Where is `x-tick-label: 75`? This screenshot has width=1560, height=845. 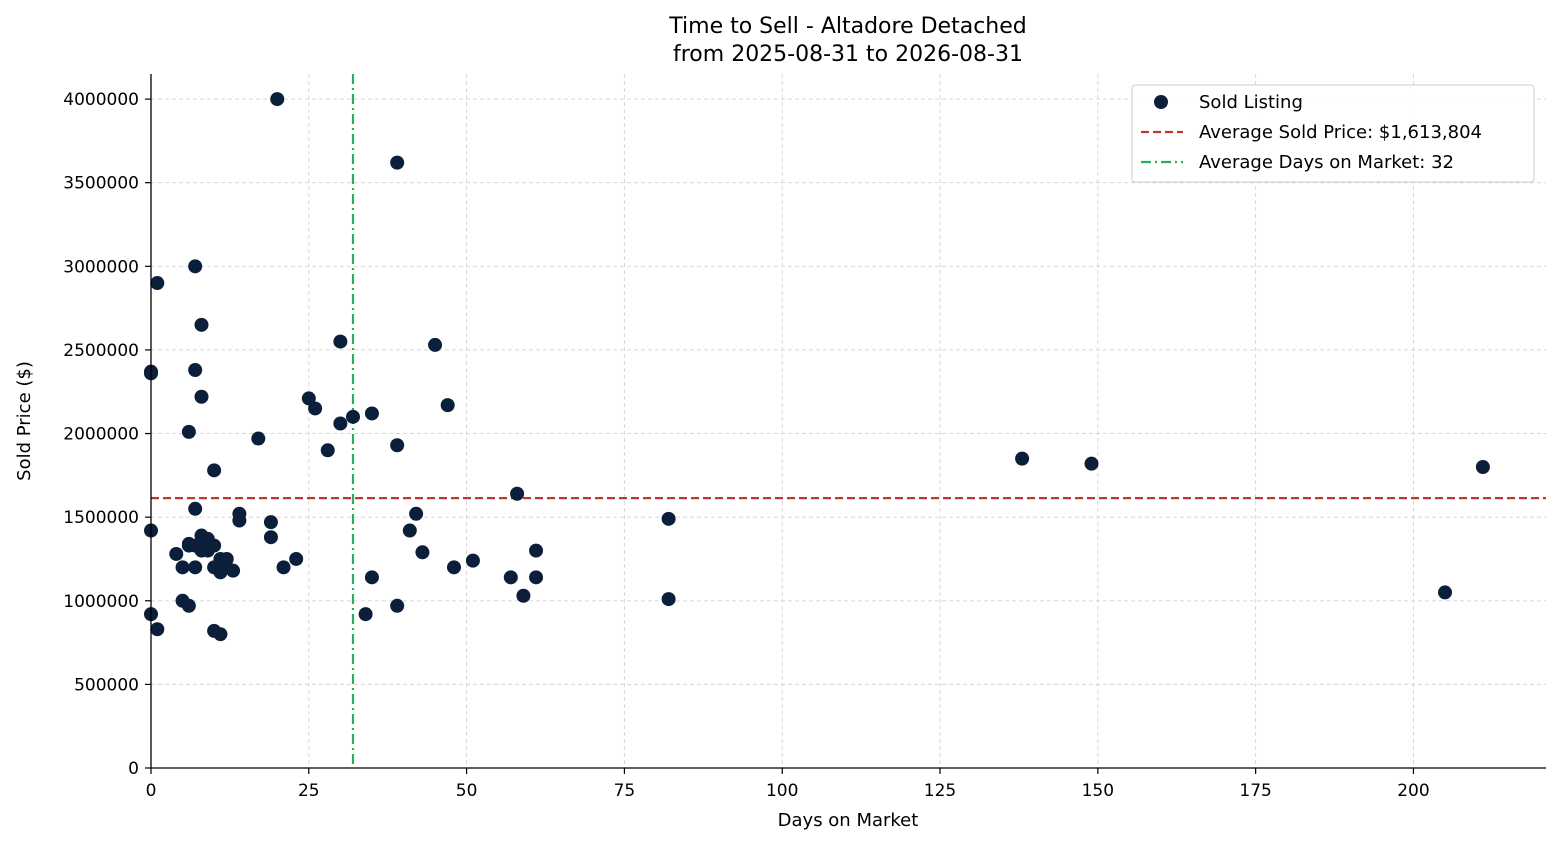
x-tick-label: 75 is located at coordinates (625, 791).